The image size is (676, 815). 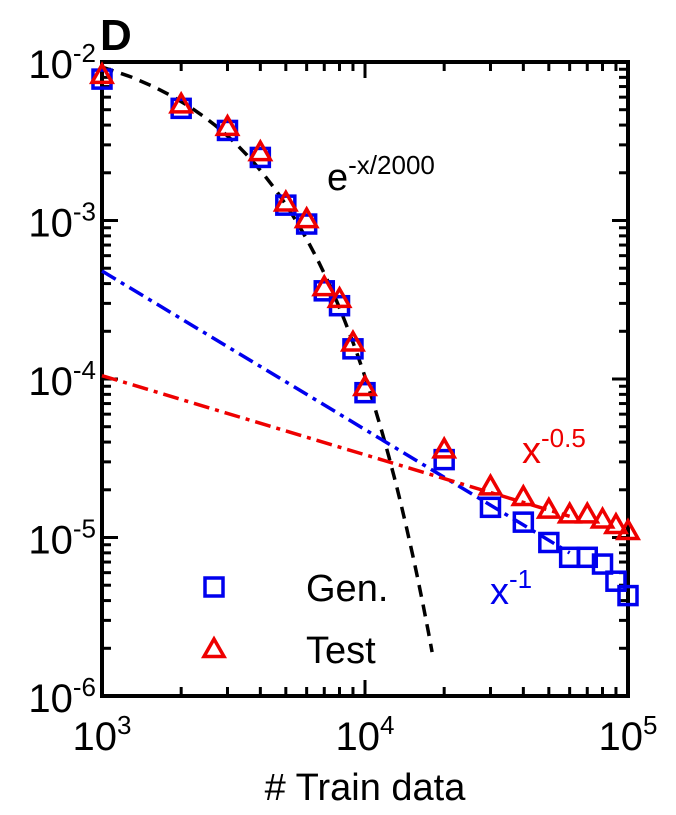 What do you see at coordinates (341, 651) in the screenshot?
I see `legend-label: Test` at bounding box center [341, 651].